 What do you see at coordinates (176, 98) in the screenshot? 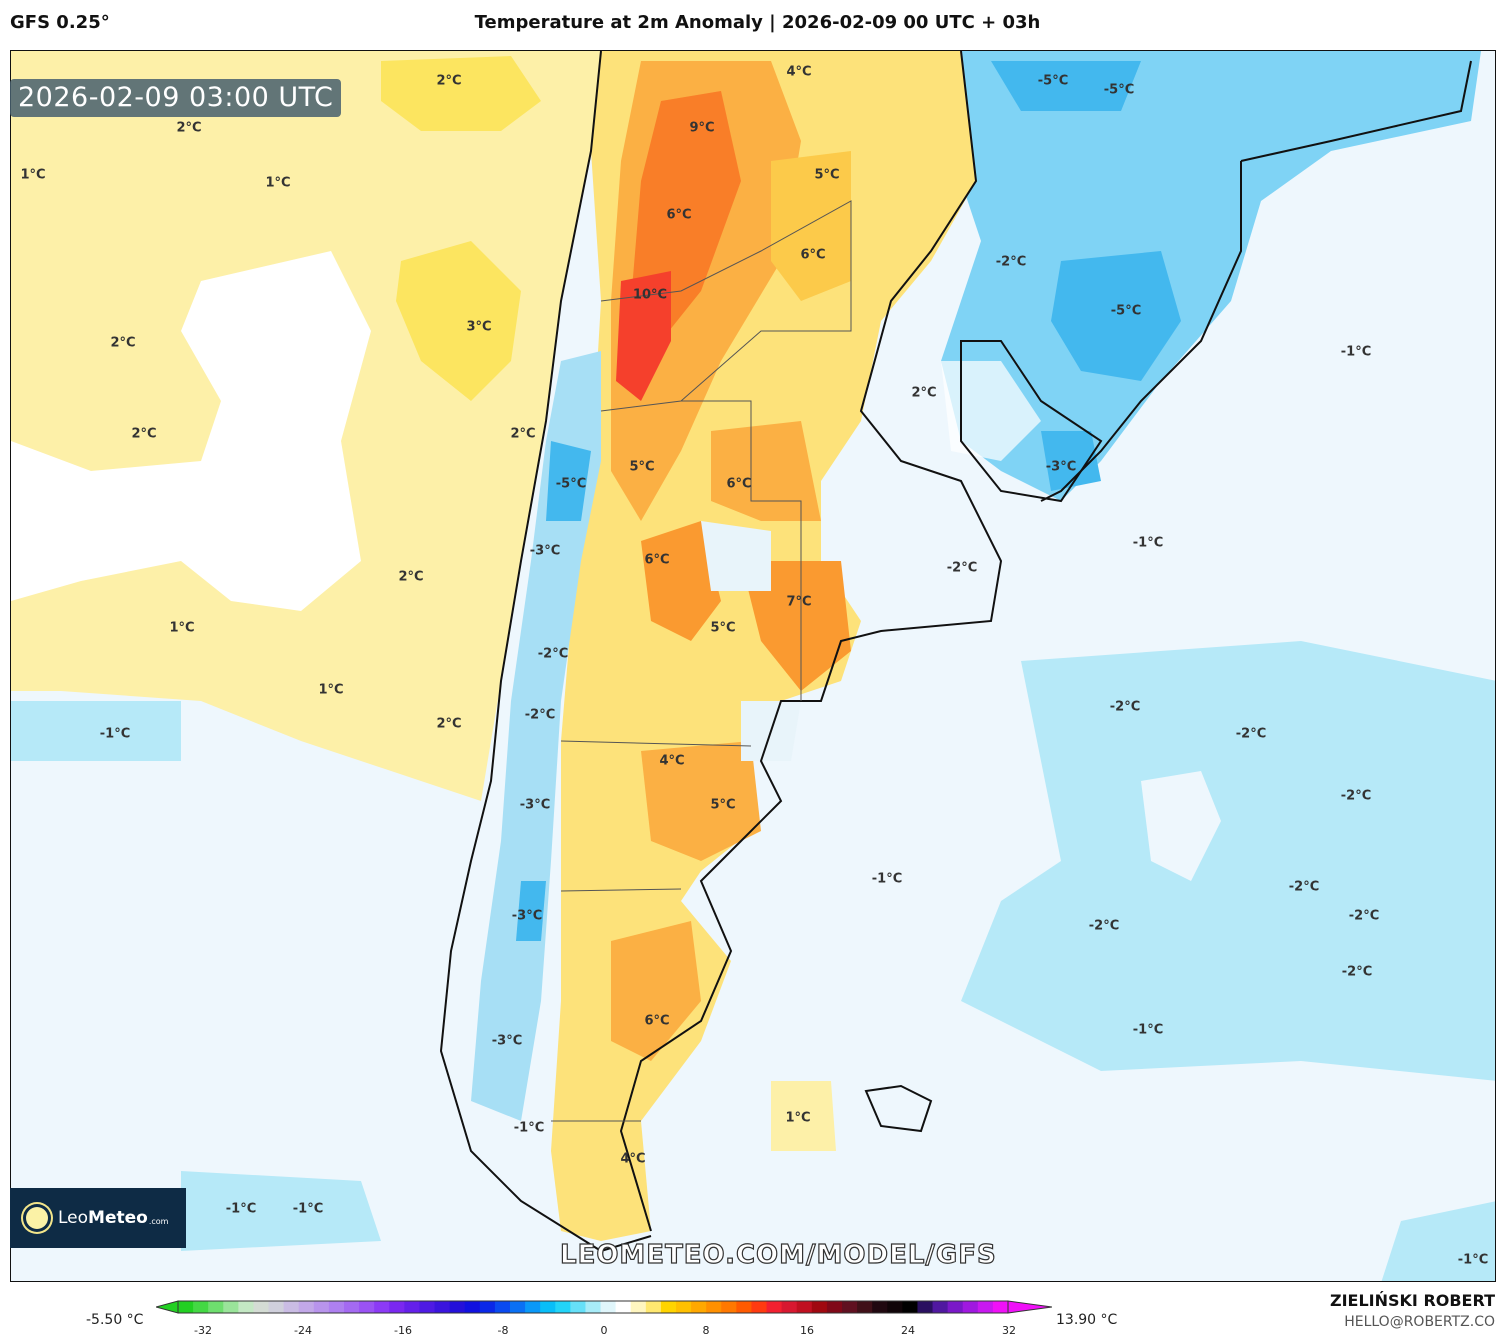
I see `valid-time-badge: 2026-02-09 03:00 UTC` at bounding box center [176, 98].